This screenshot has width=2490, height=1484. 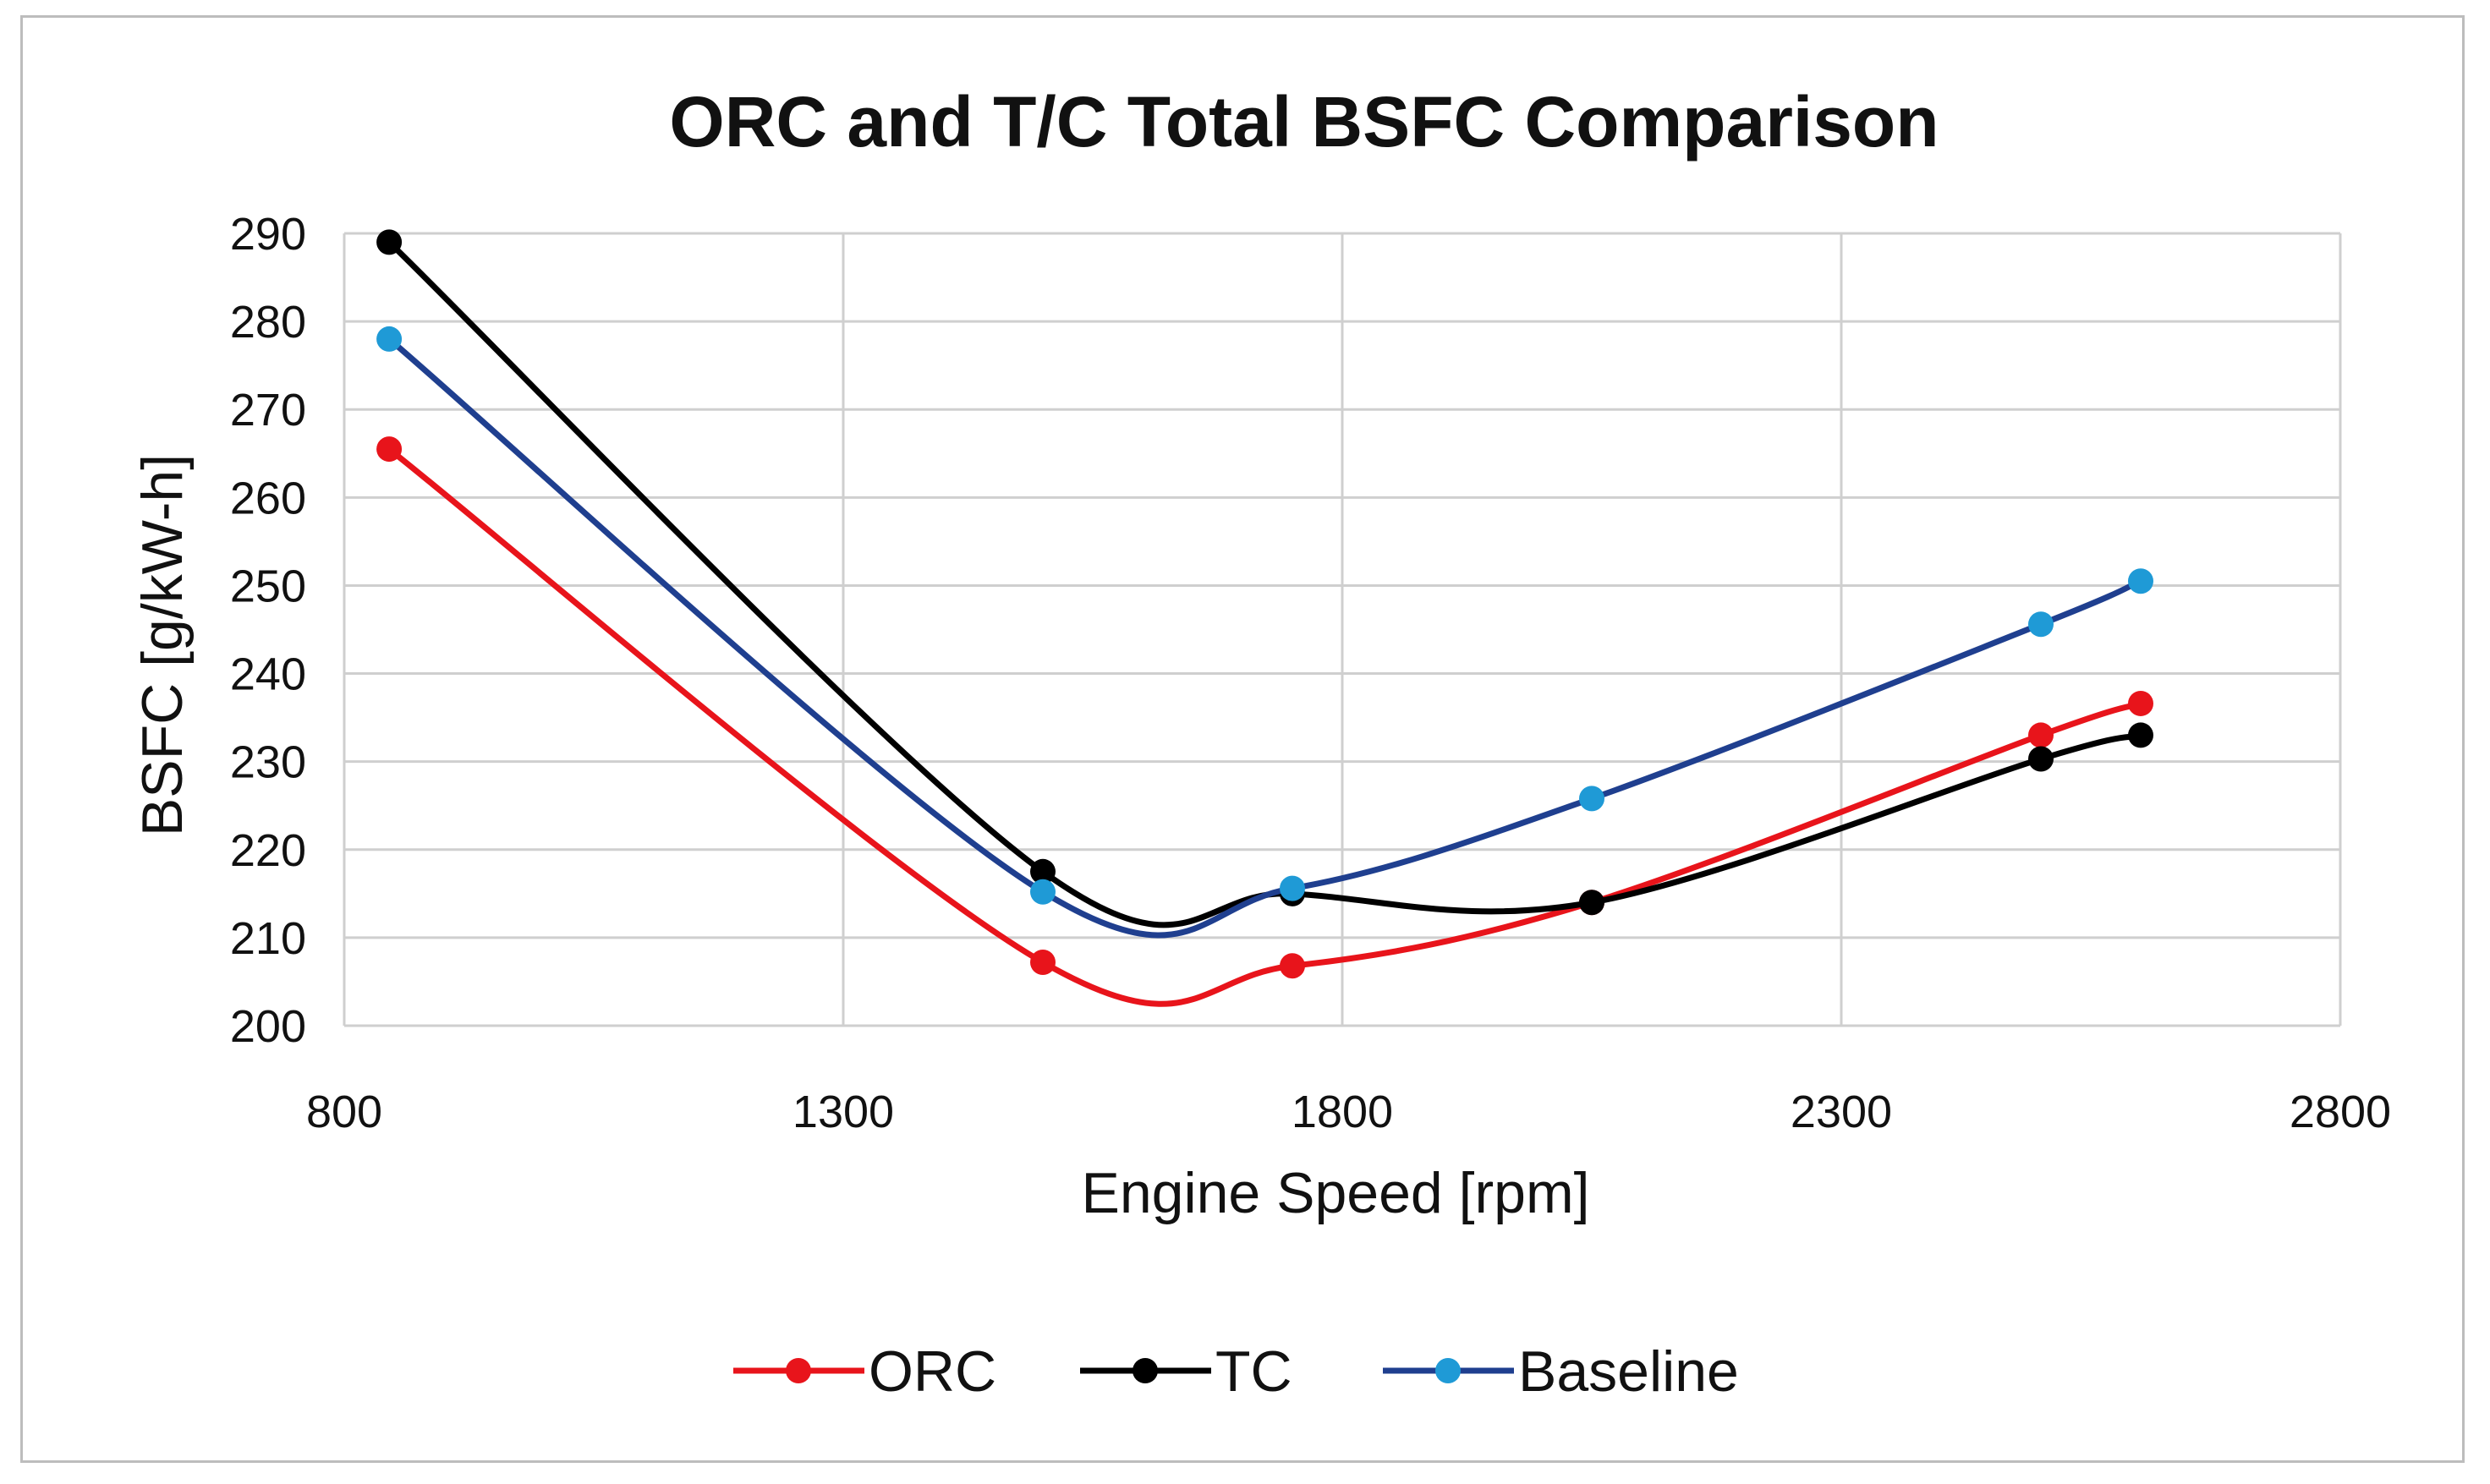 I want to click on y-tick-label: 230, so click(x=268, y=762).